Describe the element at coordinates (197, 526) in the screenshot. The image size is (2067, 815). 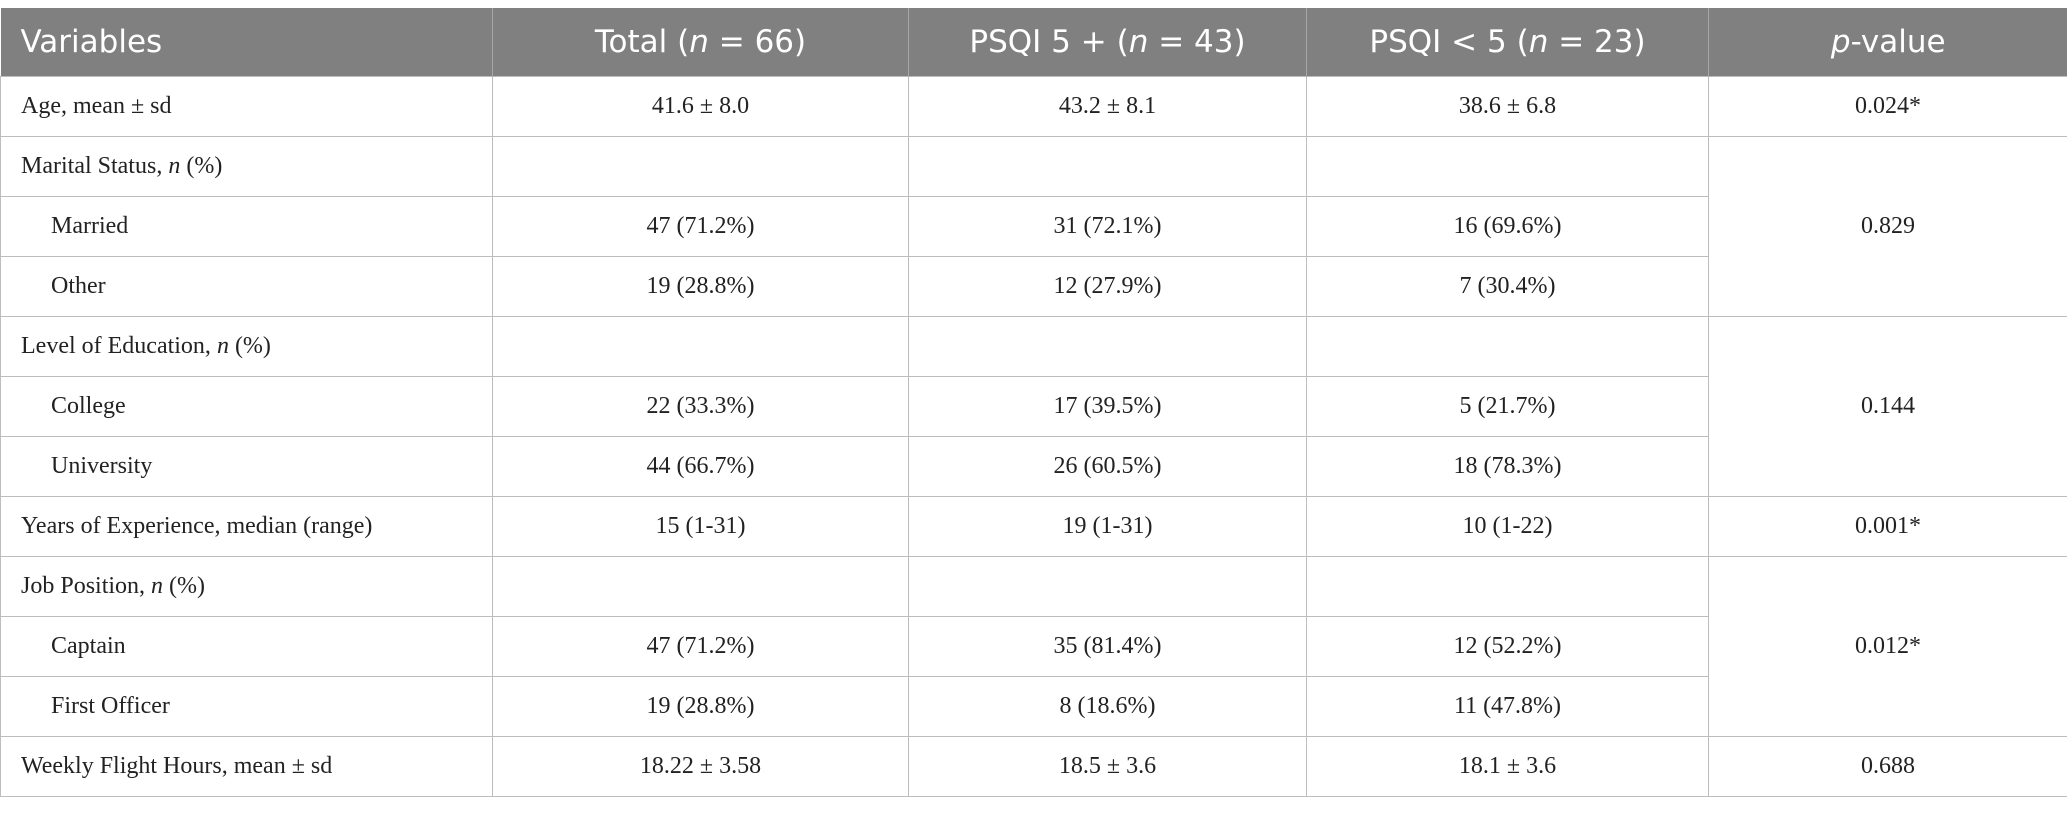
I see `text-part: Years of Experience, median (range)` at that location.